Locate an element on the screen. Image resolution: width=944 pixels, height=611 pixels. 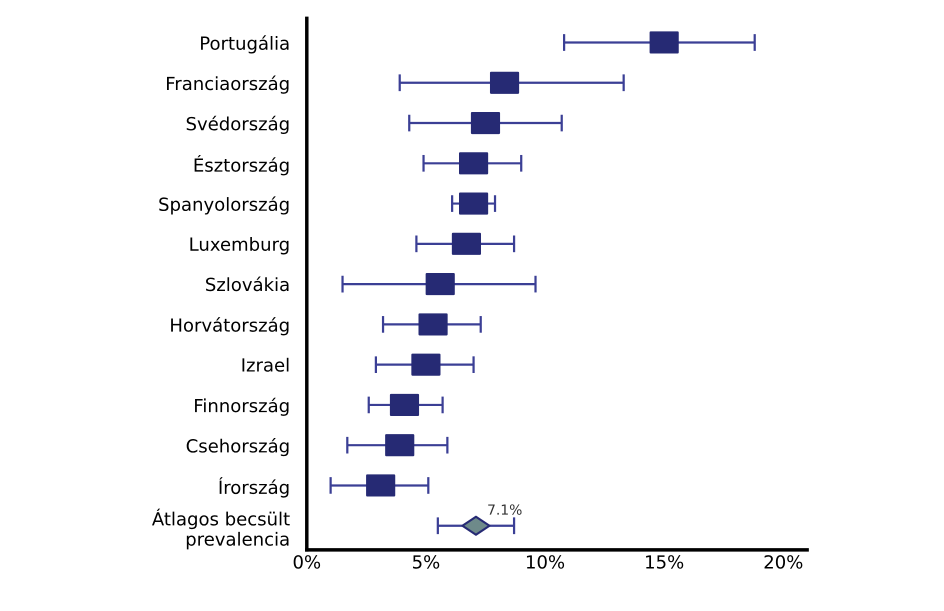
y-tick-label: Észtország is located at coordinates (241, 165).